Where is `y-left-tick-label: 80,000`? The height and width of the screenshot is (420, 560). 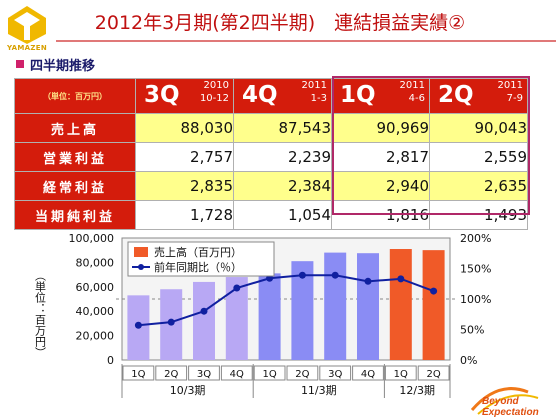 y-left-tick-label: 80,000 is located at coordinates (95, 262).